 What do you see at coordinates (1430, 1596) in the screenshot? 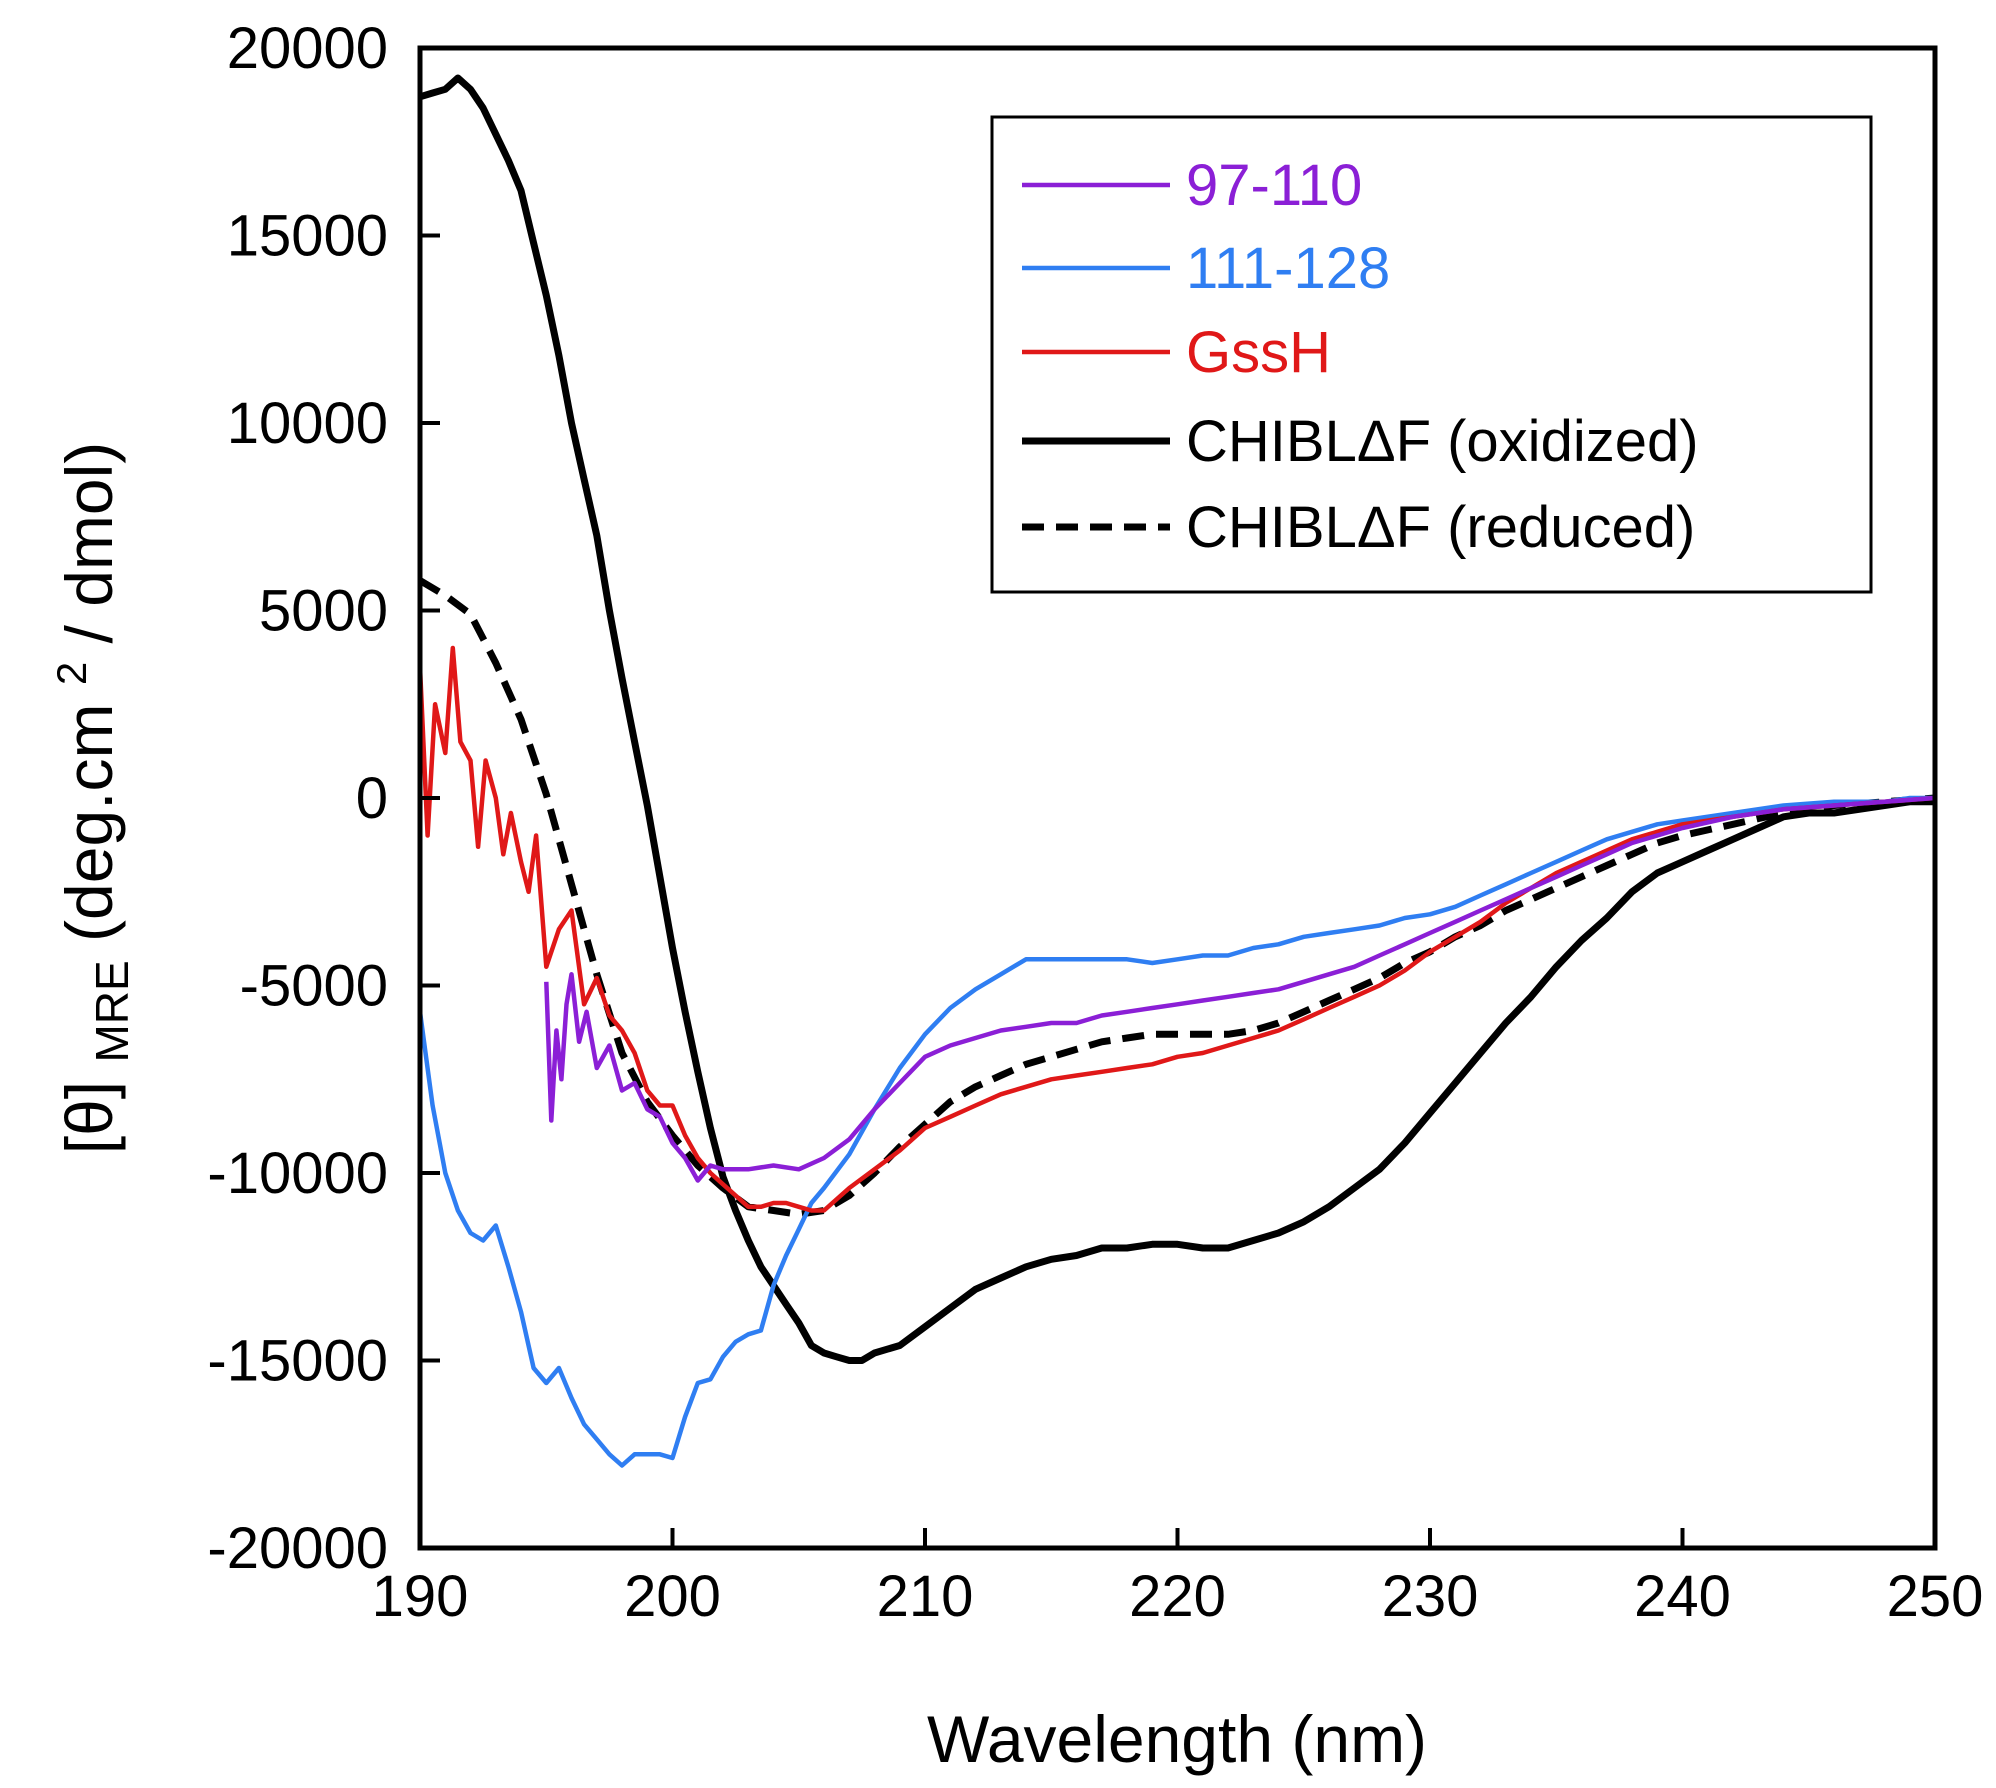
I see `x-tick-label-230: 230` at bounding box center [1430, 1596].